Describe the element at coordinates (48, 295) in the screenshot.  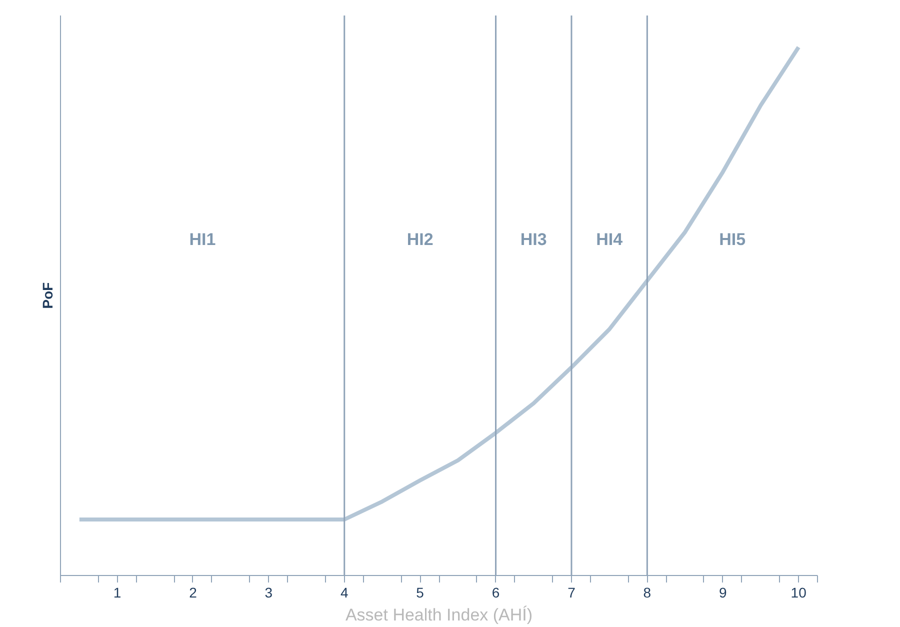
I see `y-axis-title: PoF` at that location.